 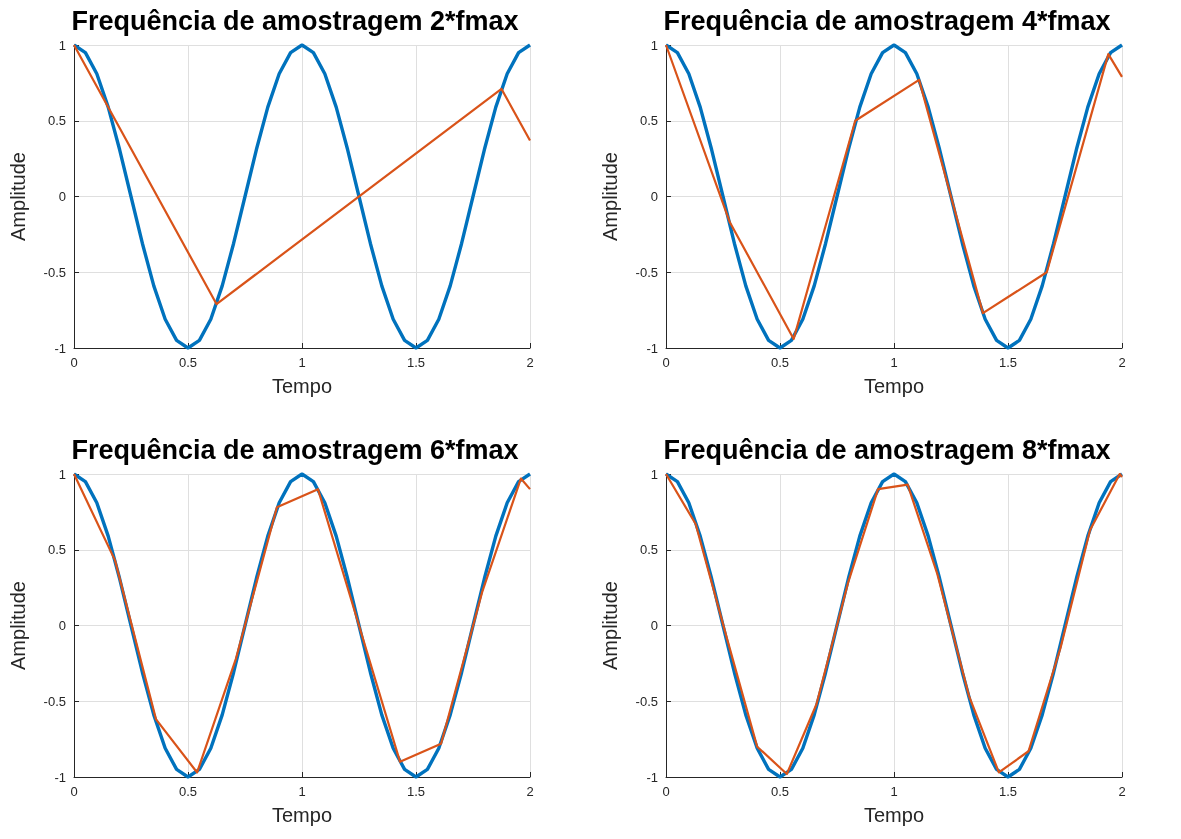 What do you see at coordinates (295, 449) in the screenshot?
I see `chart-title: Frequência de amostragem 6*fmax` at bounding box center [295, 449].